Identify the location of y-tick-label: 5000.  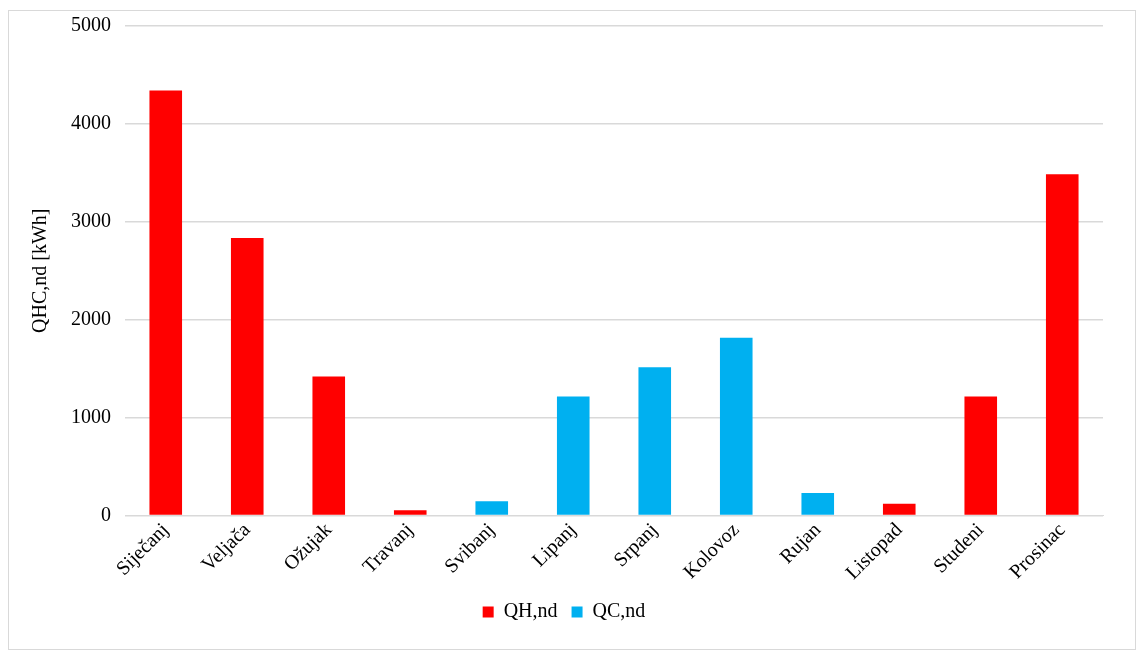
(91, 24).